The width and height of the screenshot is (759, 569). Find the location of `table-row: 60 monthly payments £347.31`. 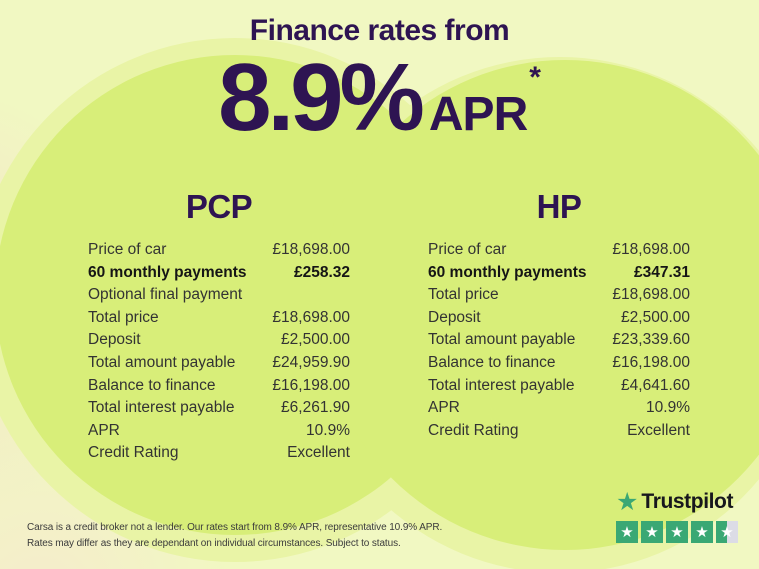

table-row: 60 monthly payments £347.31 is located at coordinates (559, 275).